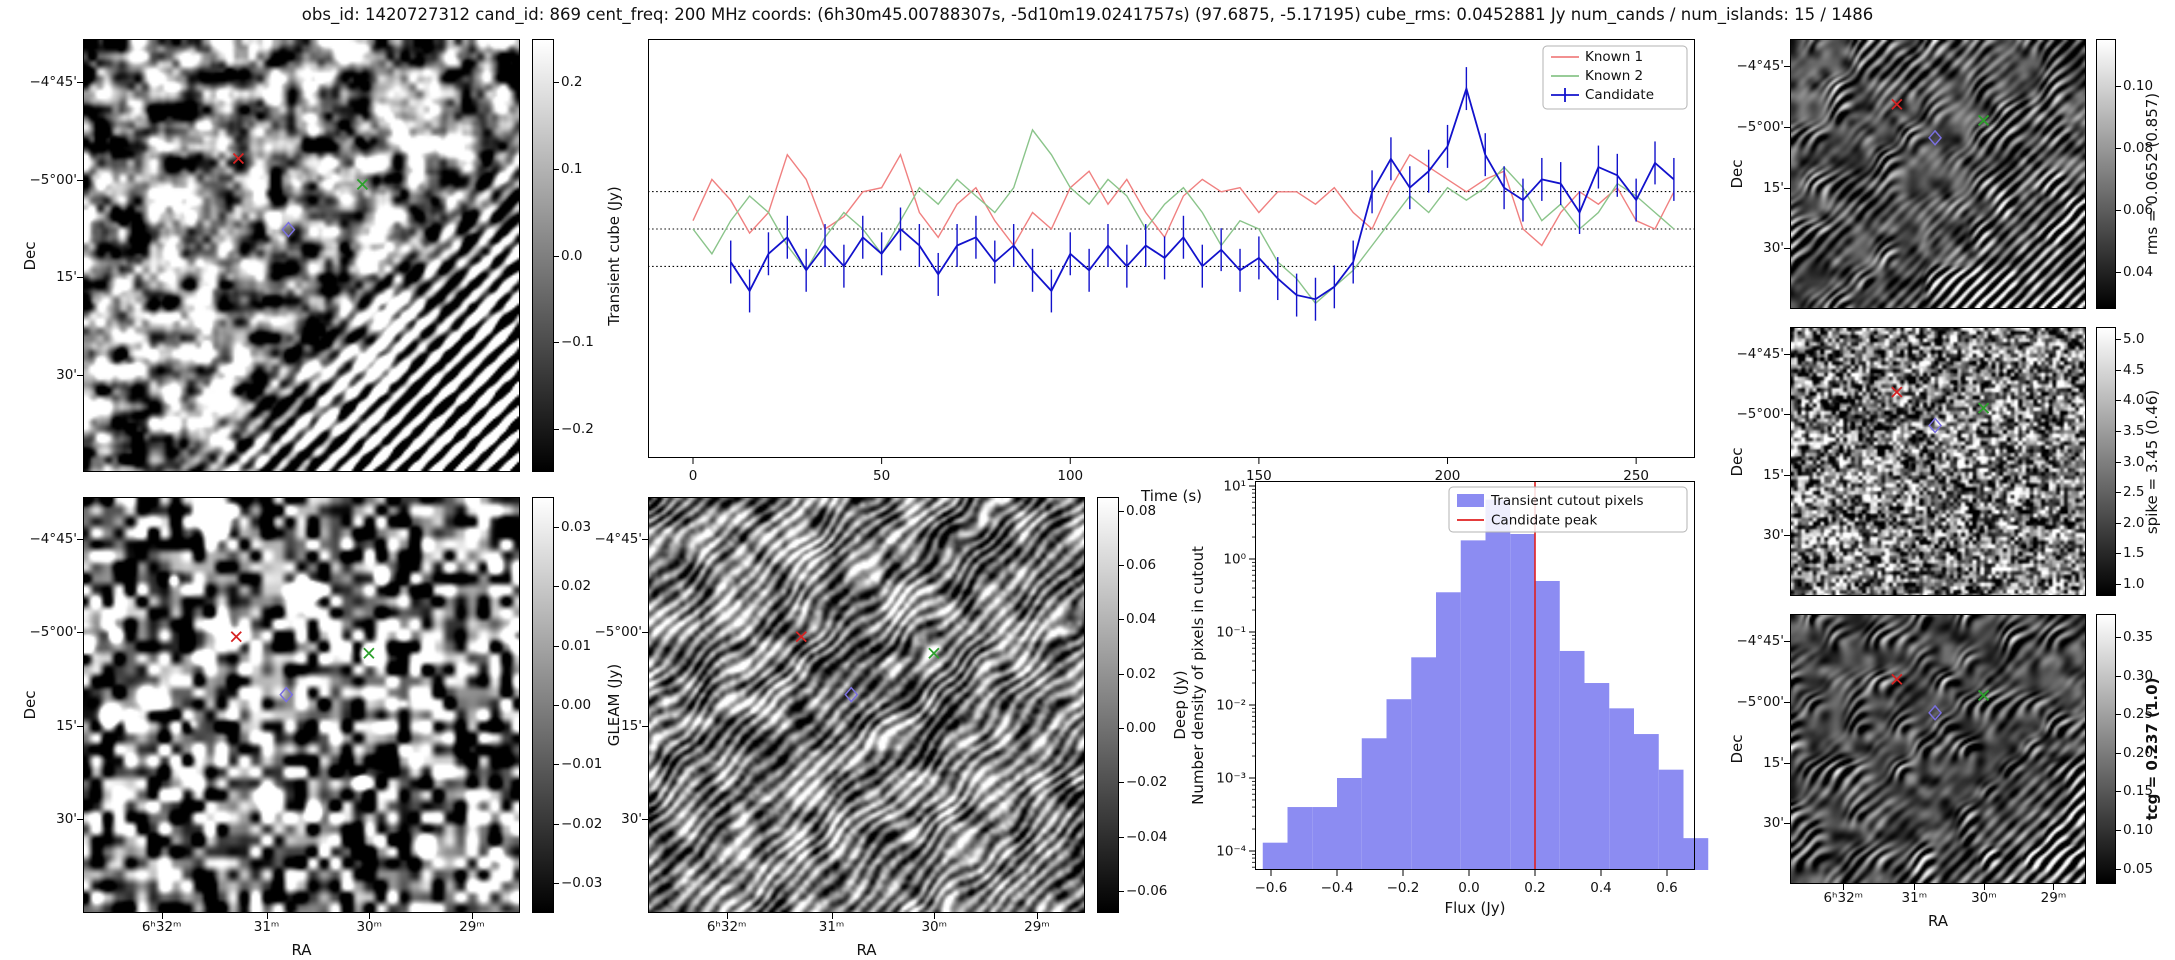  I want to click on colorbar-tick-label: 0.10, so click(2138, 85).